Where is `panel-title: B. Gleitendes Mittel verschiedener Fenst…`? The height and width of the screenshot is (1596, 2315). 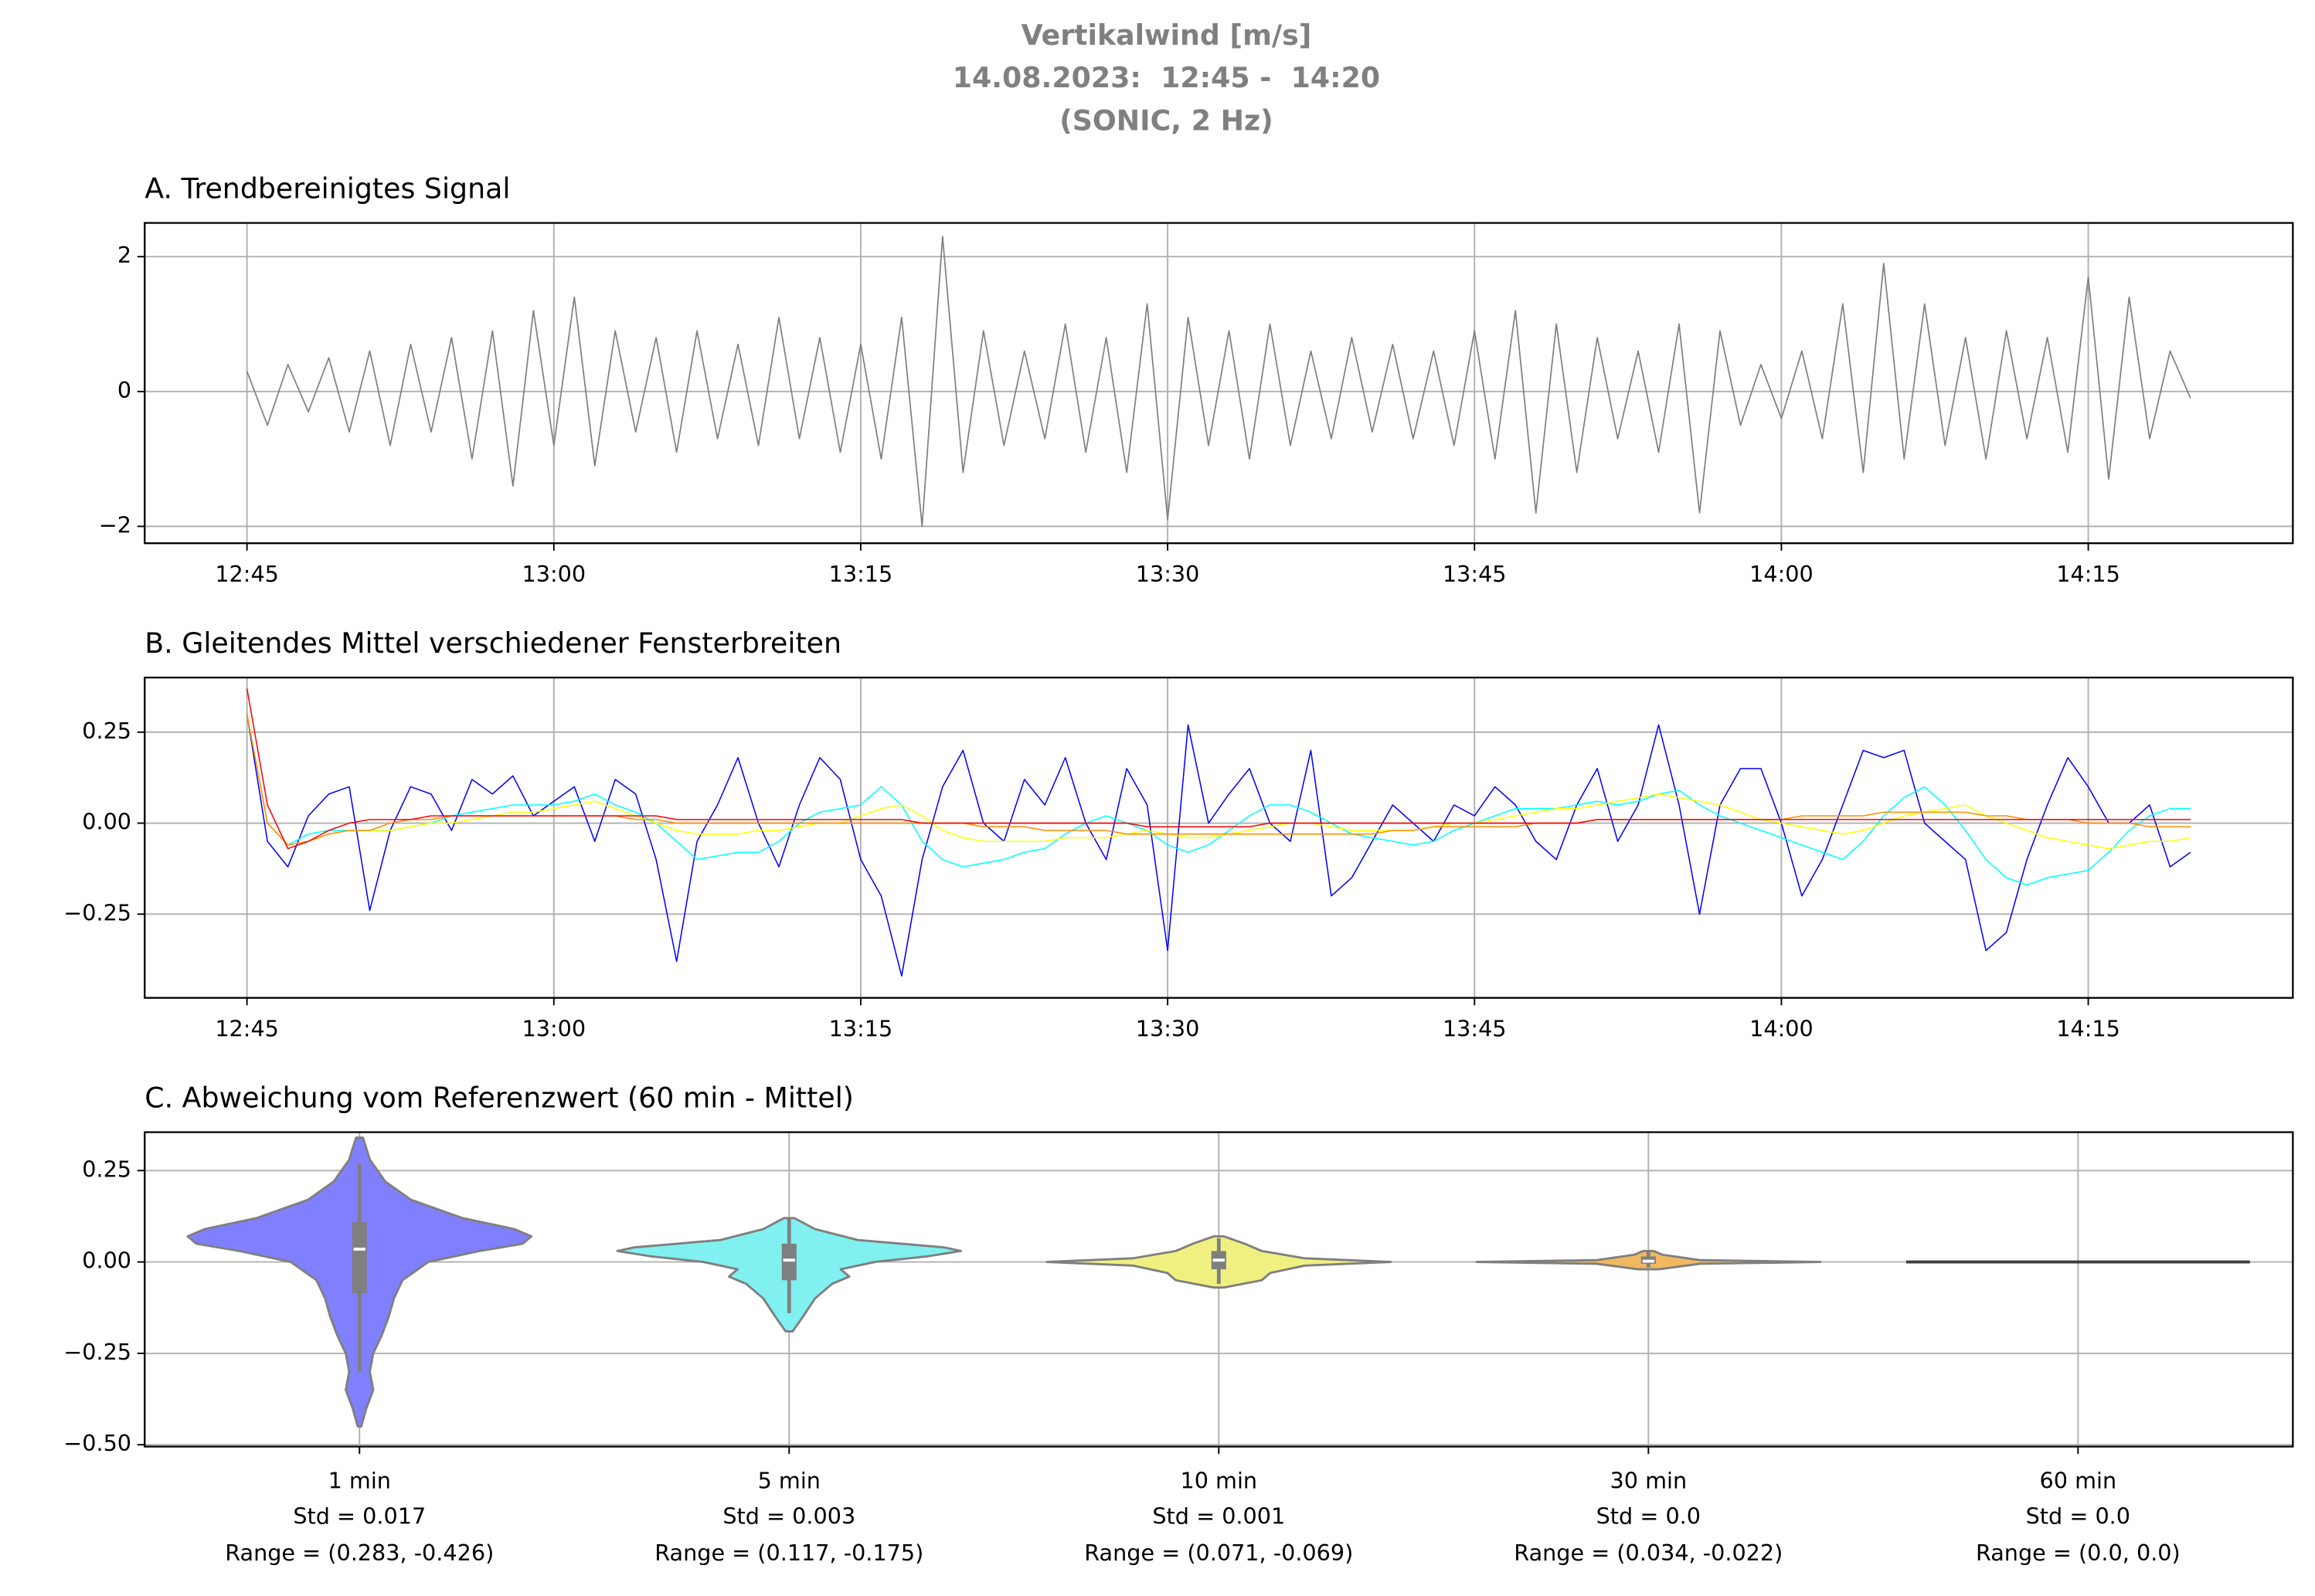 panel-title: B. Gleitendes Mittel verschiedener Fenst… is located at coordinates (493, 643).